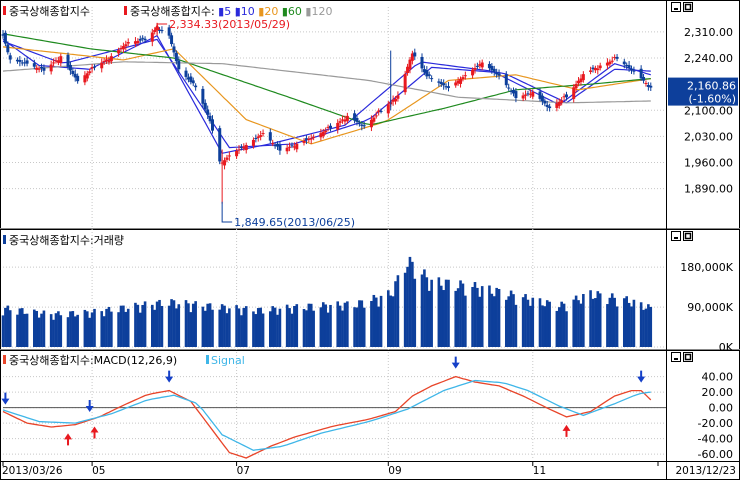 The image size is (740, 480). I want to click on volume-y-tick-label: 90,000K, so click(710, 307).